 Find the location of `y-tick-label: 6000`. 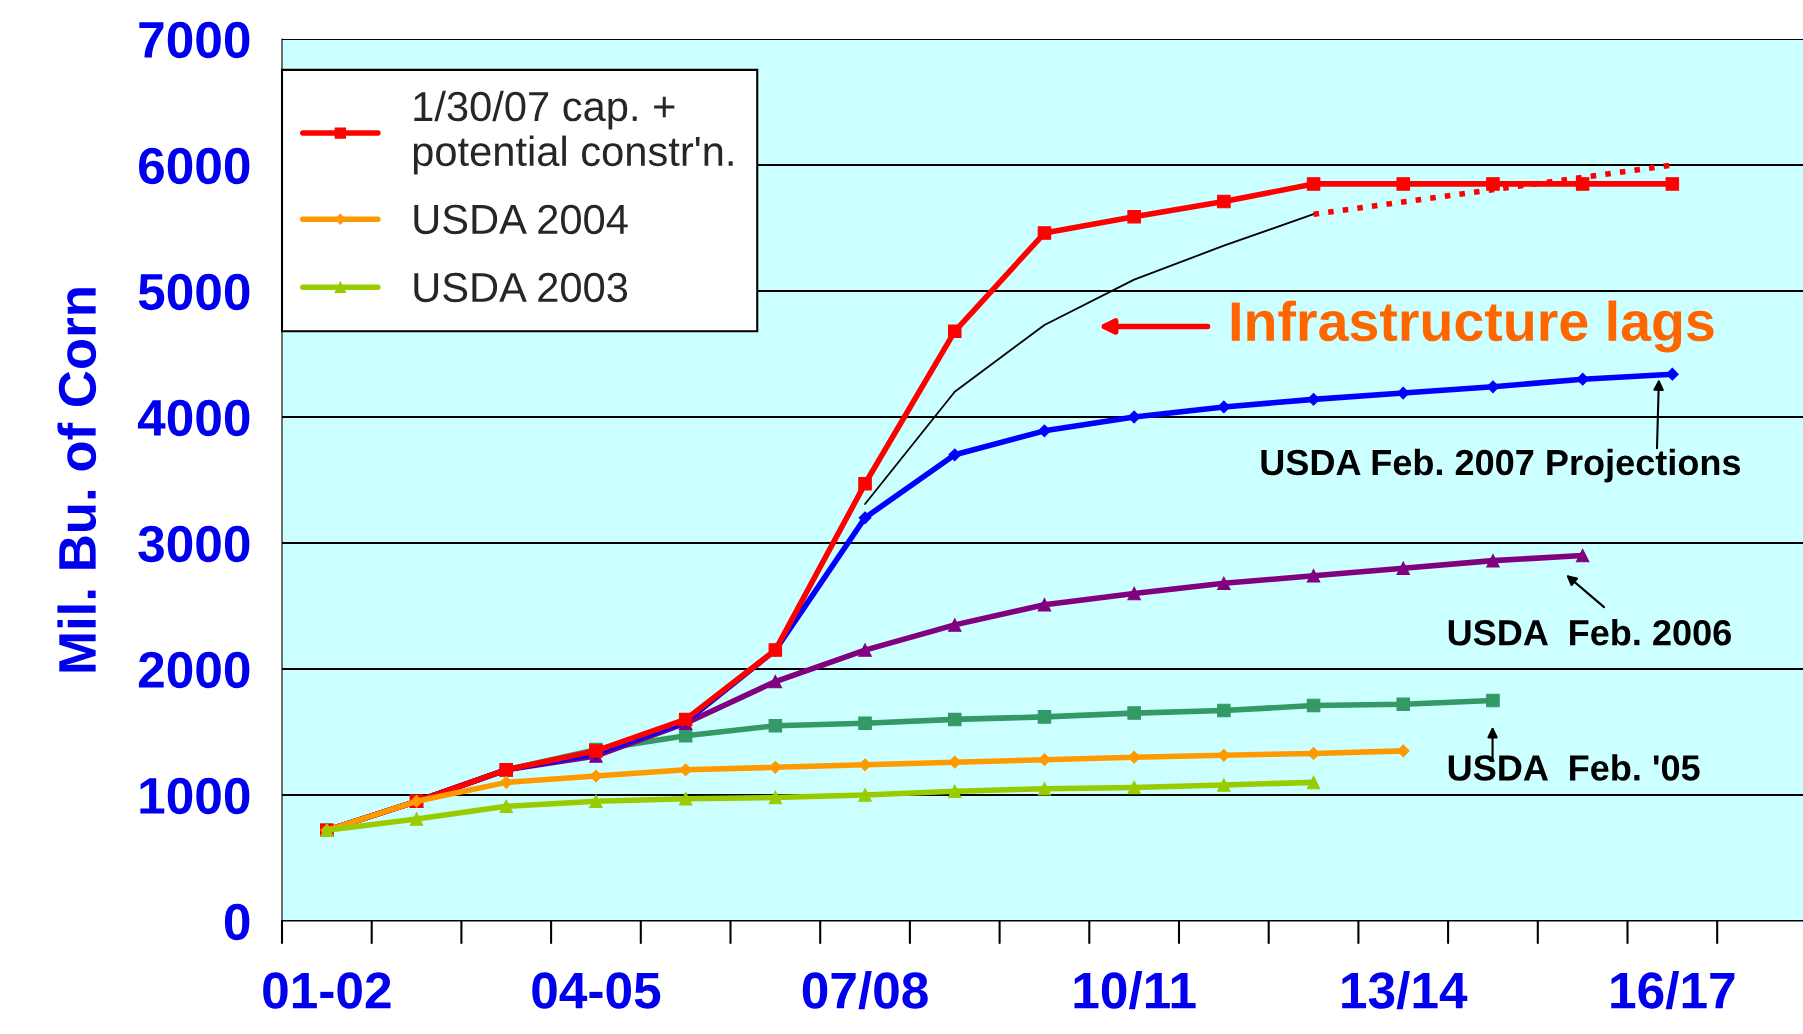

y-tick-label: 6000 is located at coordinates (194, 166).